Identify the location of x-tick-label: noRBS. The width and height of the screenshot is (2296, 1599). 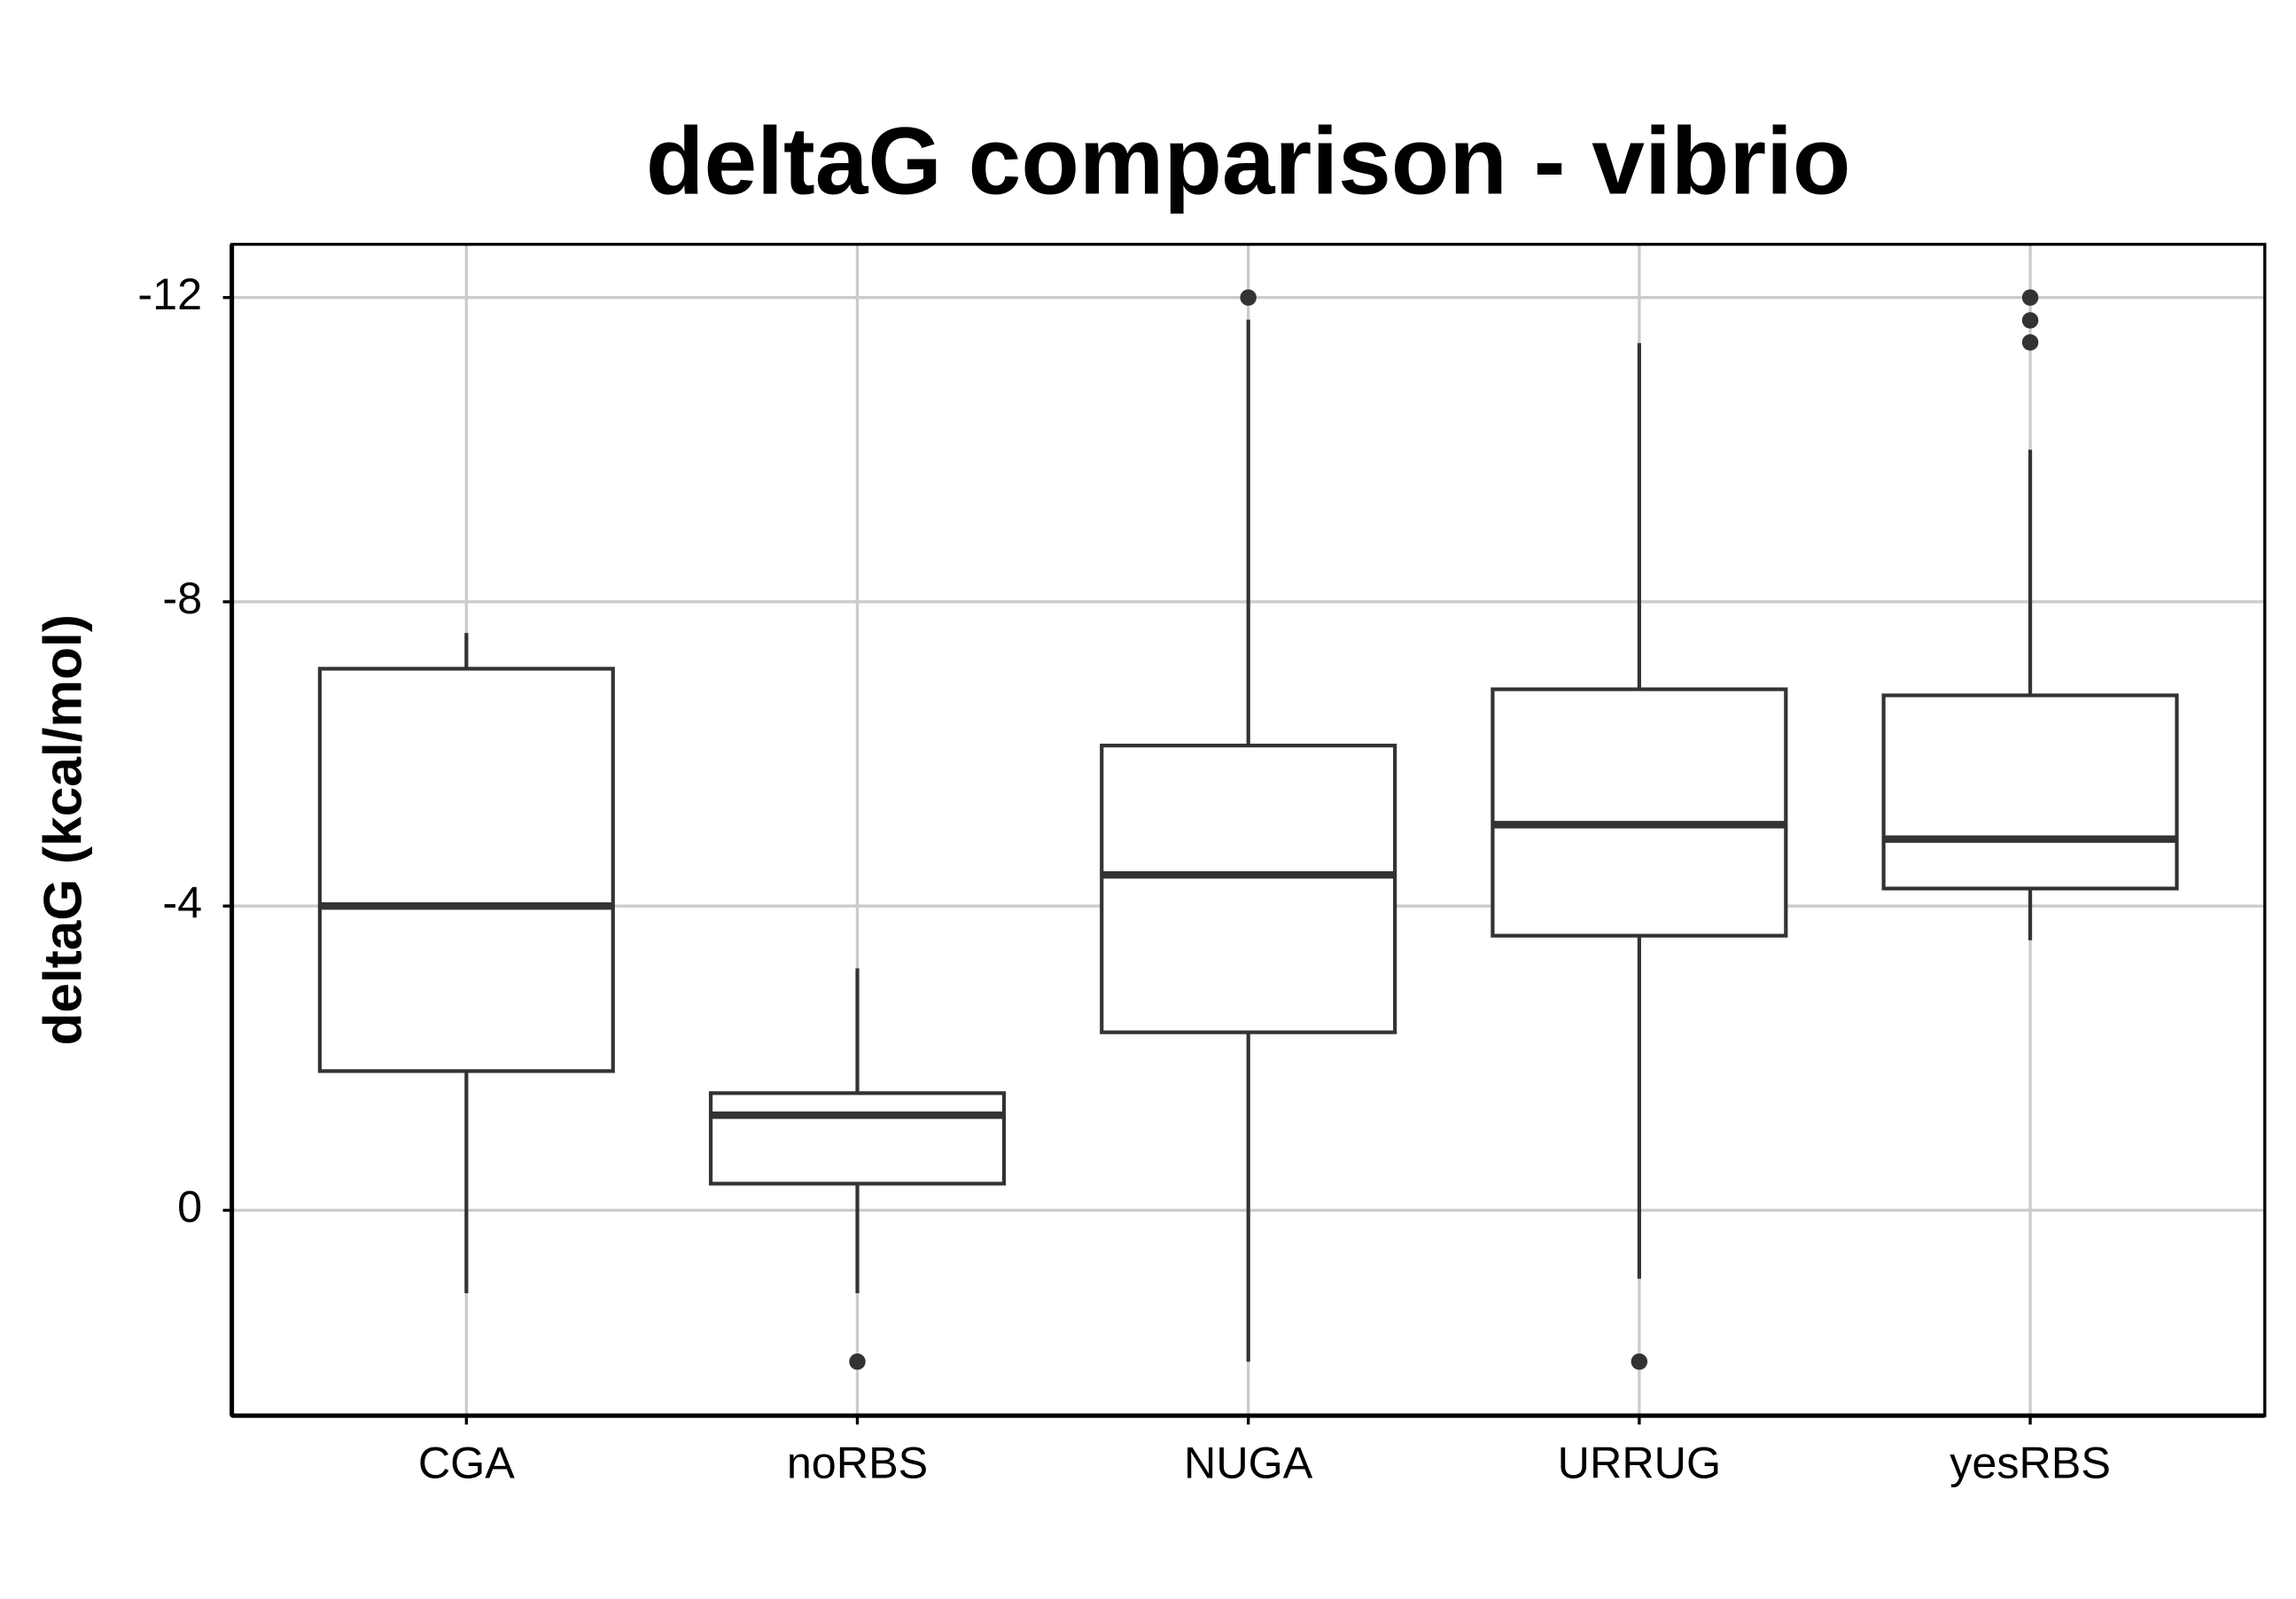
(857, 1462).